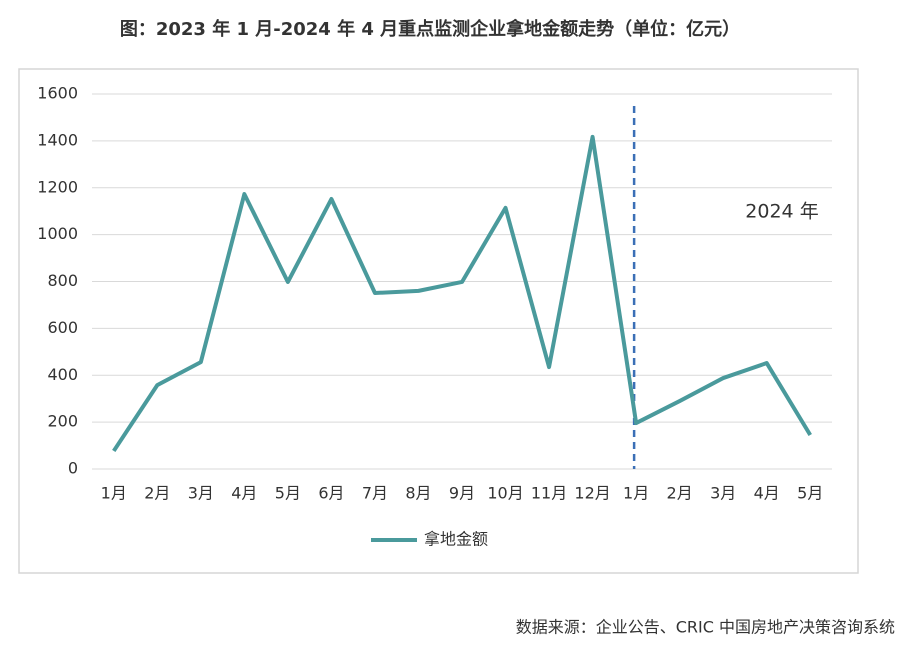  Describe the element at coordinates (462, 493) in the screenshot. I see `x-tick-label: 9月` at that location.